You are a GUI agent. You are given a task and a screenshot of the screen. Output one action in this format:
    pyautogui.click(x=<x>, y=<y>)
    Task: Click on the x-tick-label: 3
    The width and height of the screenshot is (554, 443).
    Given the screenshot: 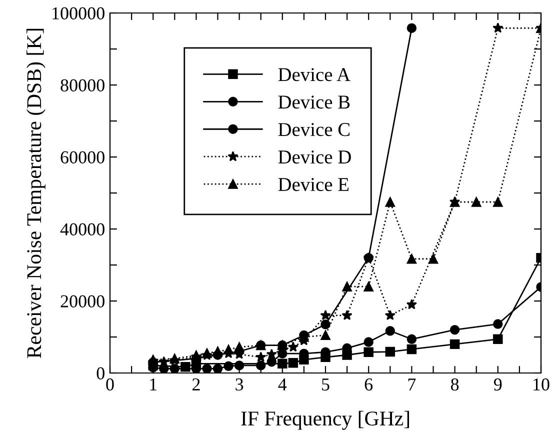 What is the action you would take?
    pyautogui.click(x=240, y=384)
    